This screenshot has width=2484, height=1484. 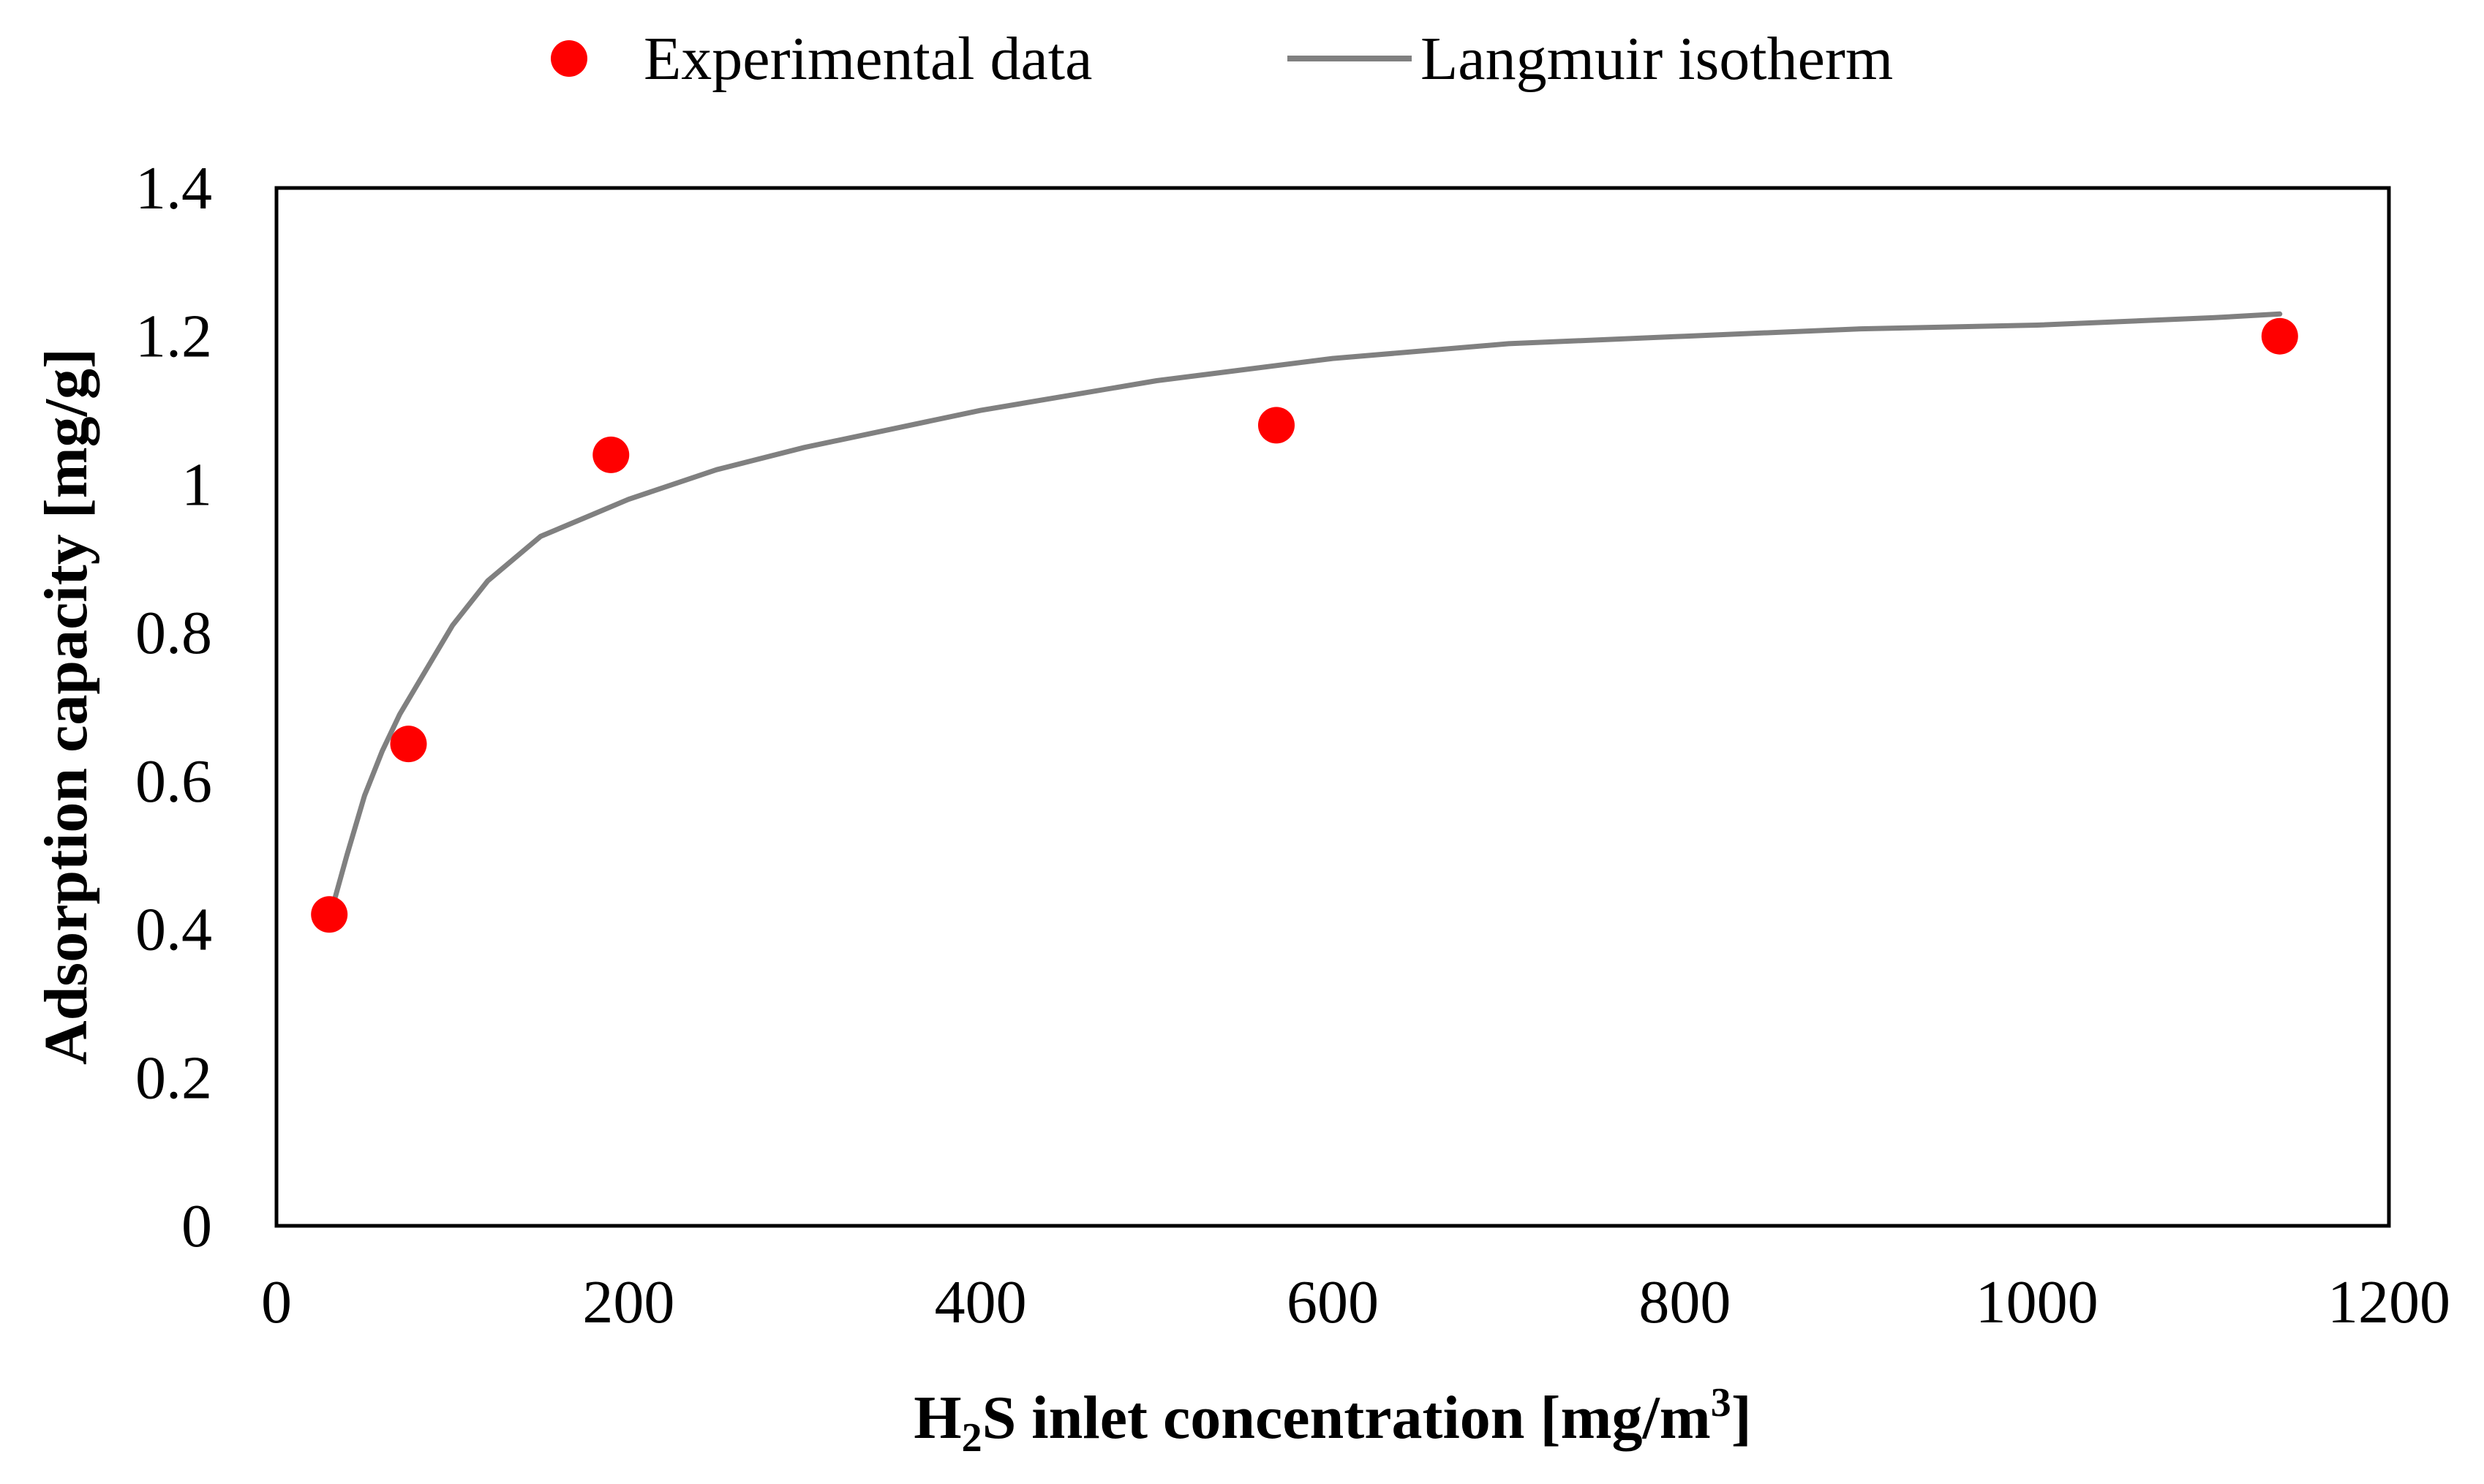 What do you see at coordinates (937, 1418) in the screenshot?
I see `x-axis-title-prefix: H` at bounding box center [937, 1418].